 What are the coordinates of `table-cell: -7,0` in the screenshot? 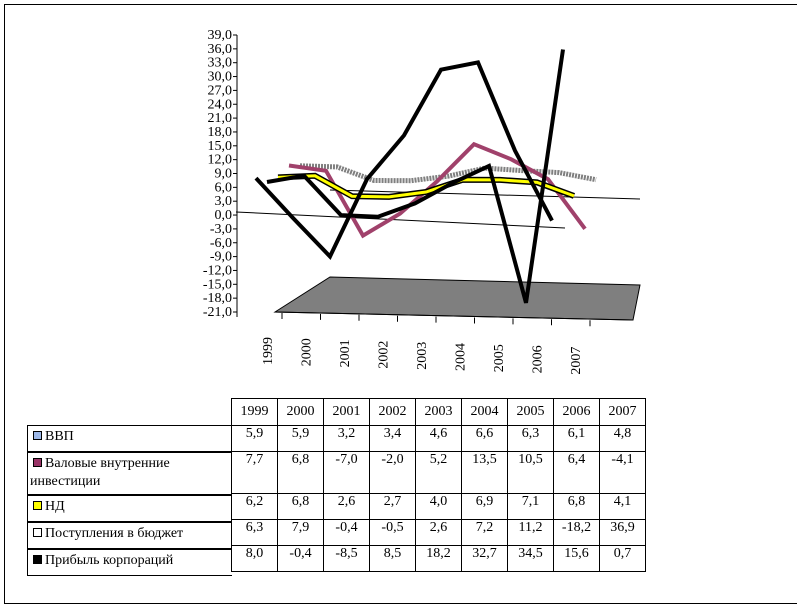 It's located at (346, 472).